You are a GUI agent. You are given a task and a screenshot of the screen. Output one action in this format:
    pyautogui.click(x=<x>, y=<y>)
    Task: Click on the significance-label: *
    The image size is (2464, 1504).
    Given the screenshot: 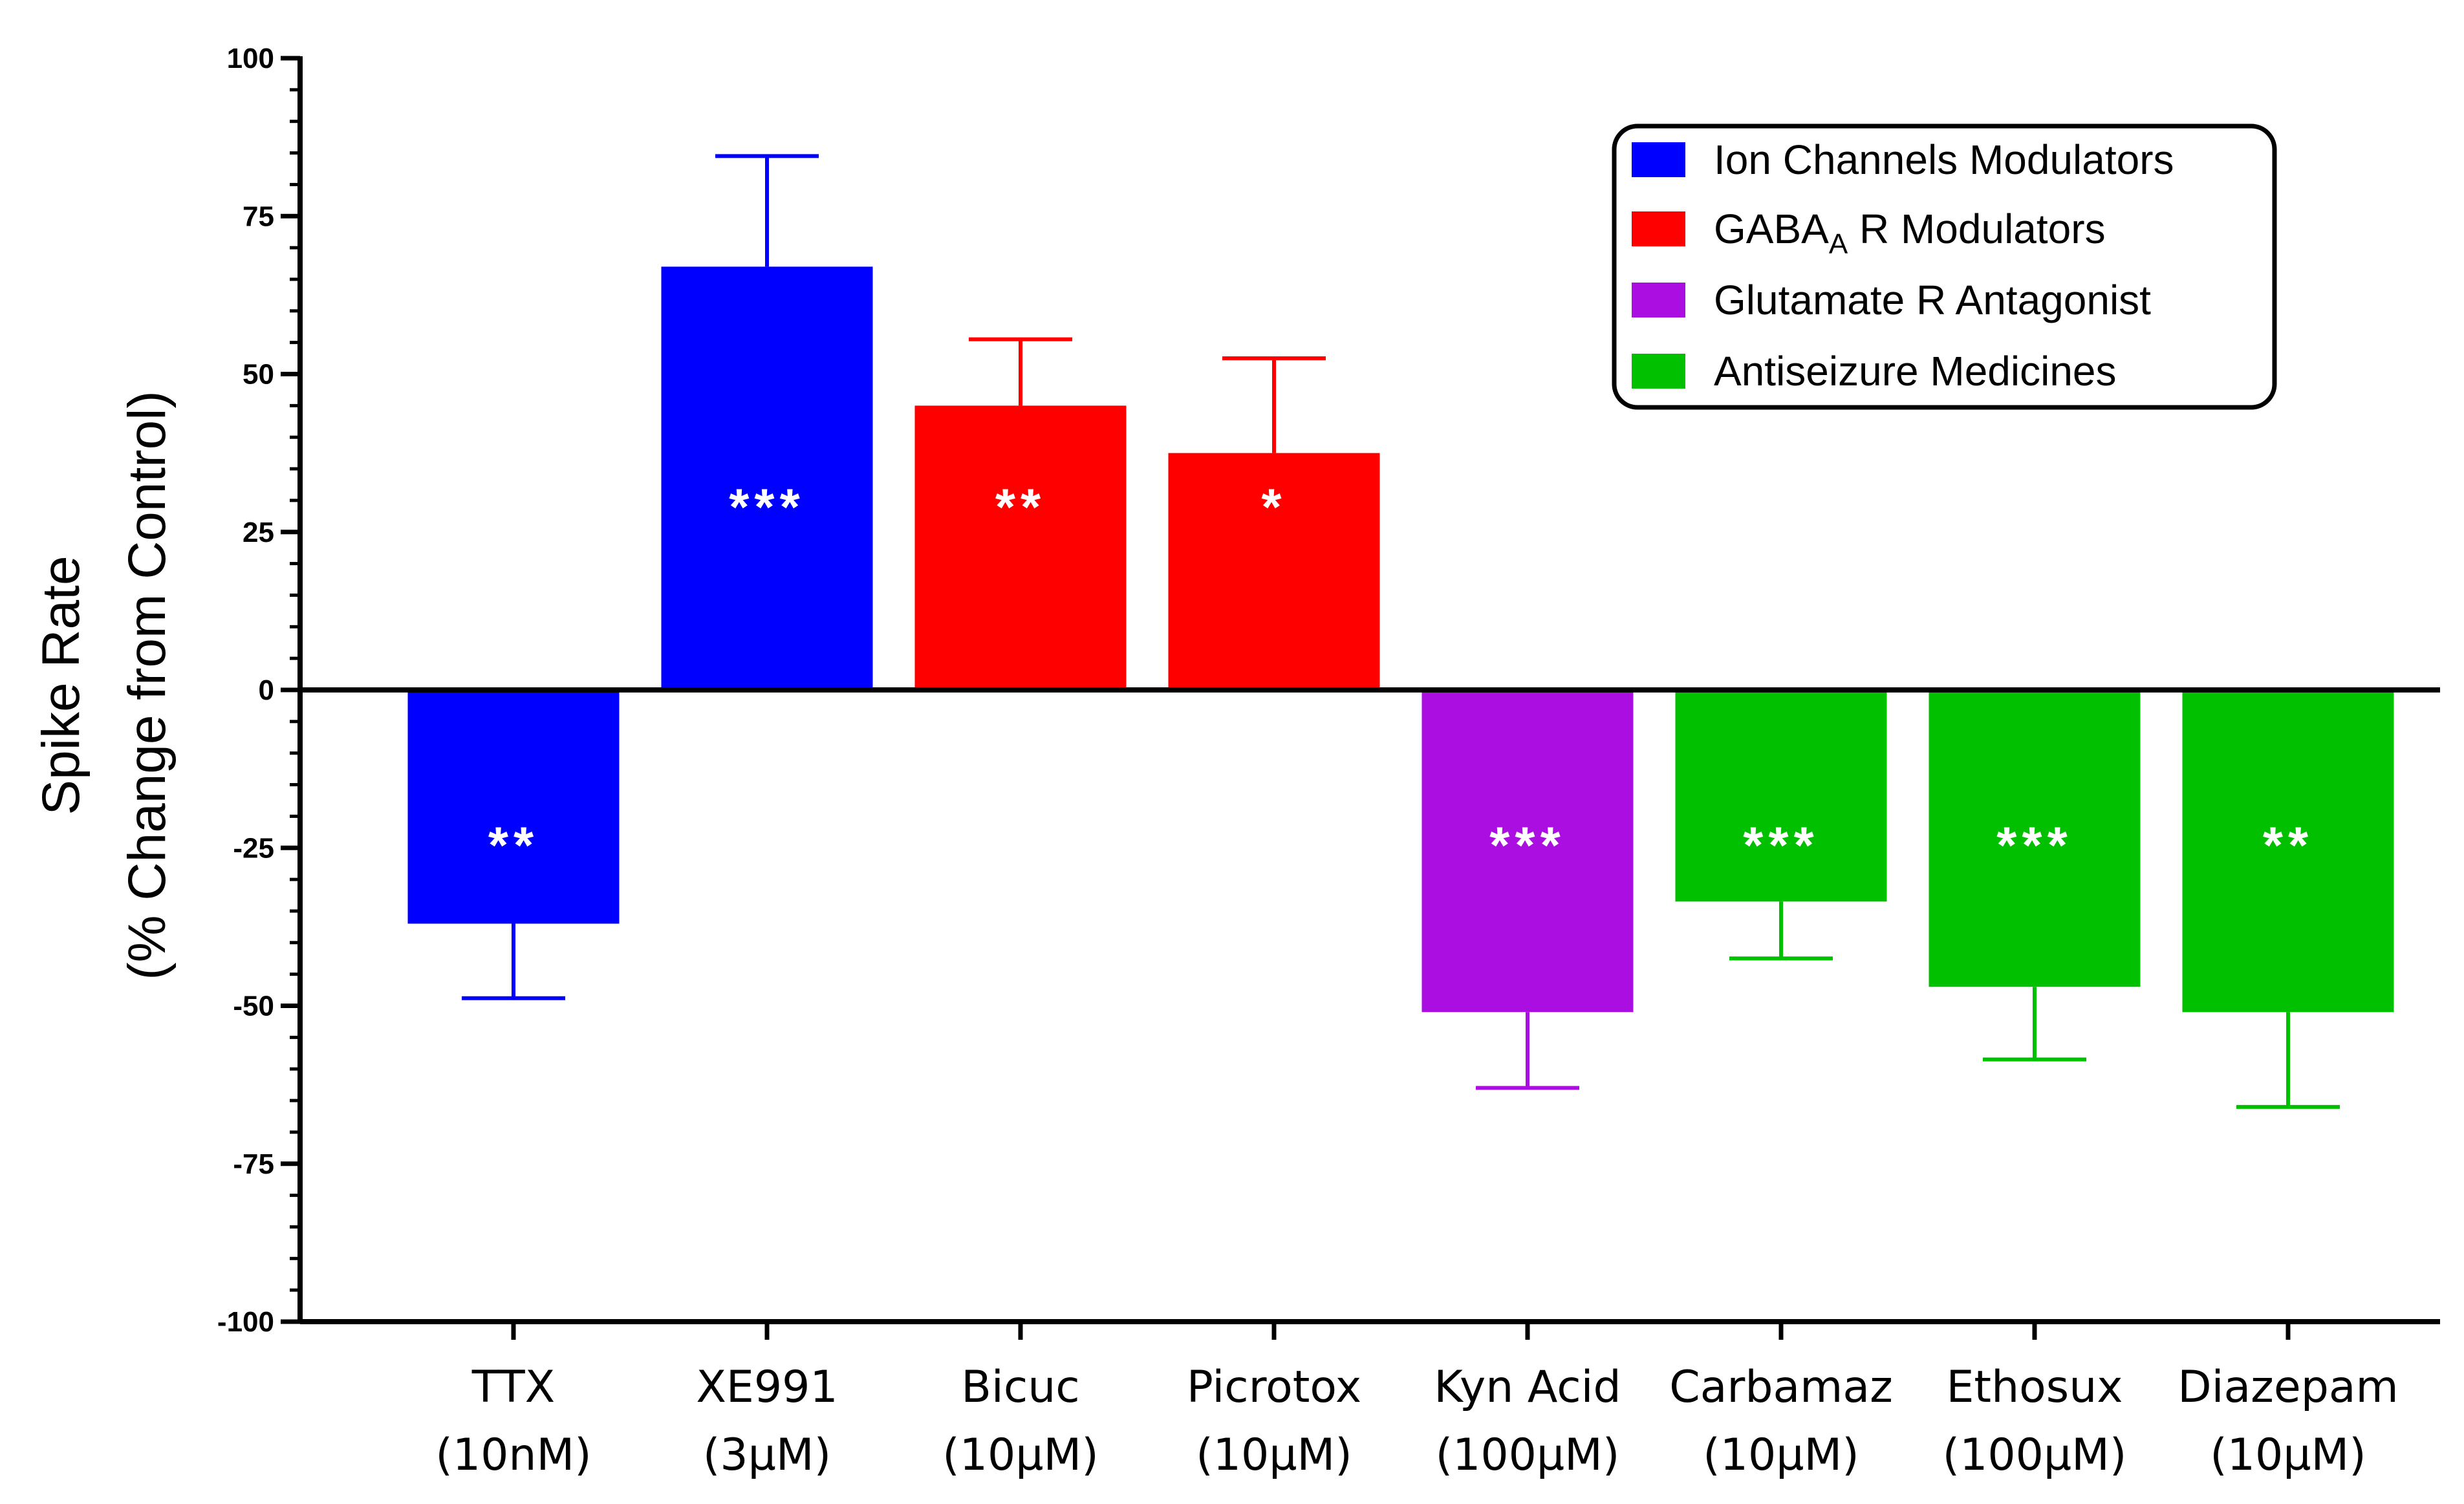 What is the action you would take?
    pyautogui.click(x=1273, y=507)
    